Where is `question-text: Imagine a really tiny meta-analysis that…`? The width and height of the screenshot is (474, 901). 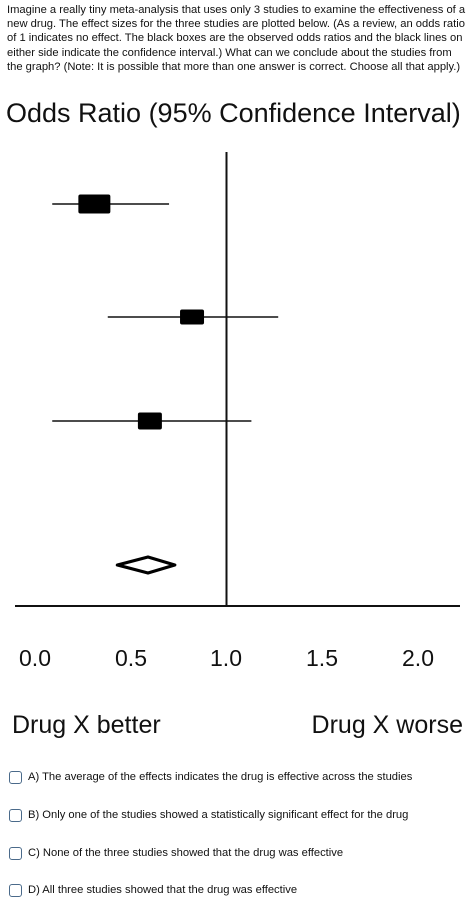
question-text: Imagine a really tiny meta-analysis that… is located at coordinates (236, 38).